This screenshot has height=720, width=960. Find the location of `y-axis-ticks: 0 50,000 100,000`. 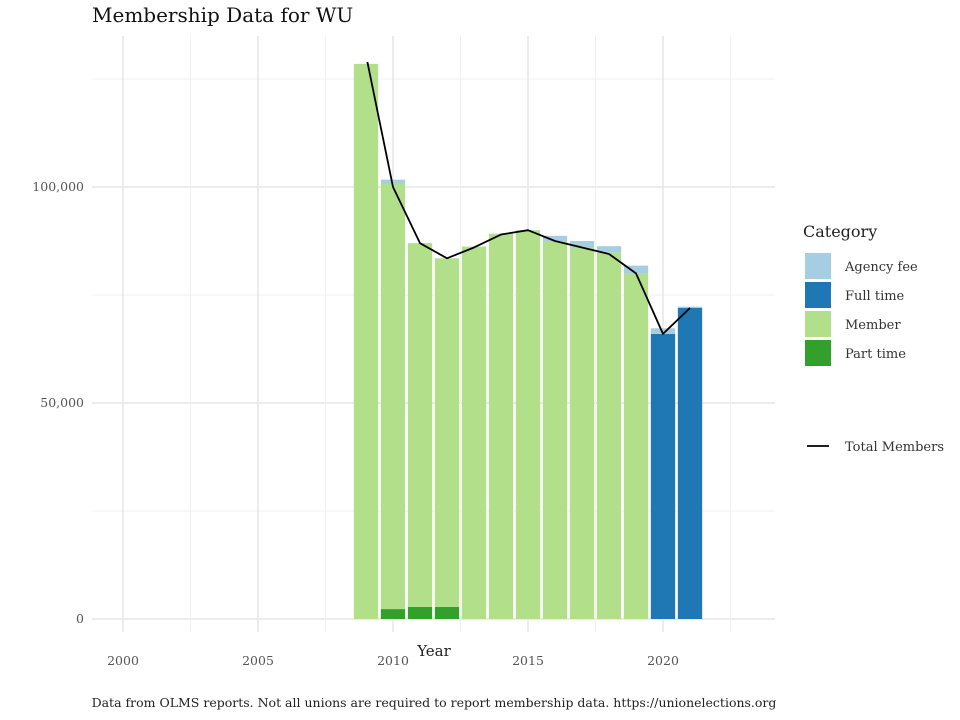

y-axis-ticks: 0 50,000 100,000 is located at coordinates (58, 402).